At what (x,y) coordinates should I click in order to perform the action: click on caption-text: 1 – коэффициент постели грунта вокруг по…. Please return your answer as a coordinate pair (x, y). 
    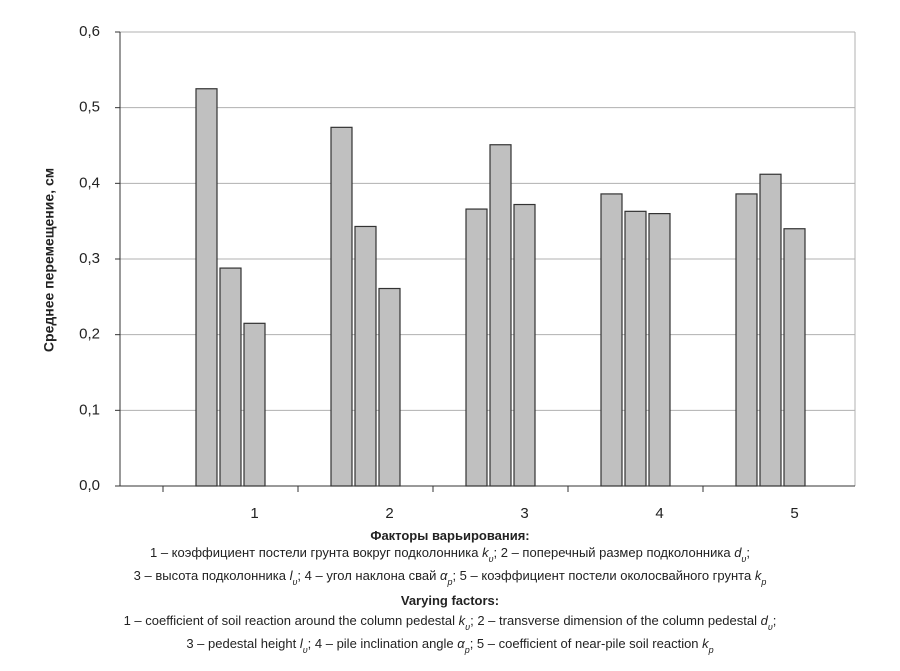
    Looking at the image, I should click on (316, 552).